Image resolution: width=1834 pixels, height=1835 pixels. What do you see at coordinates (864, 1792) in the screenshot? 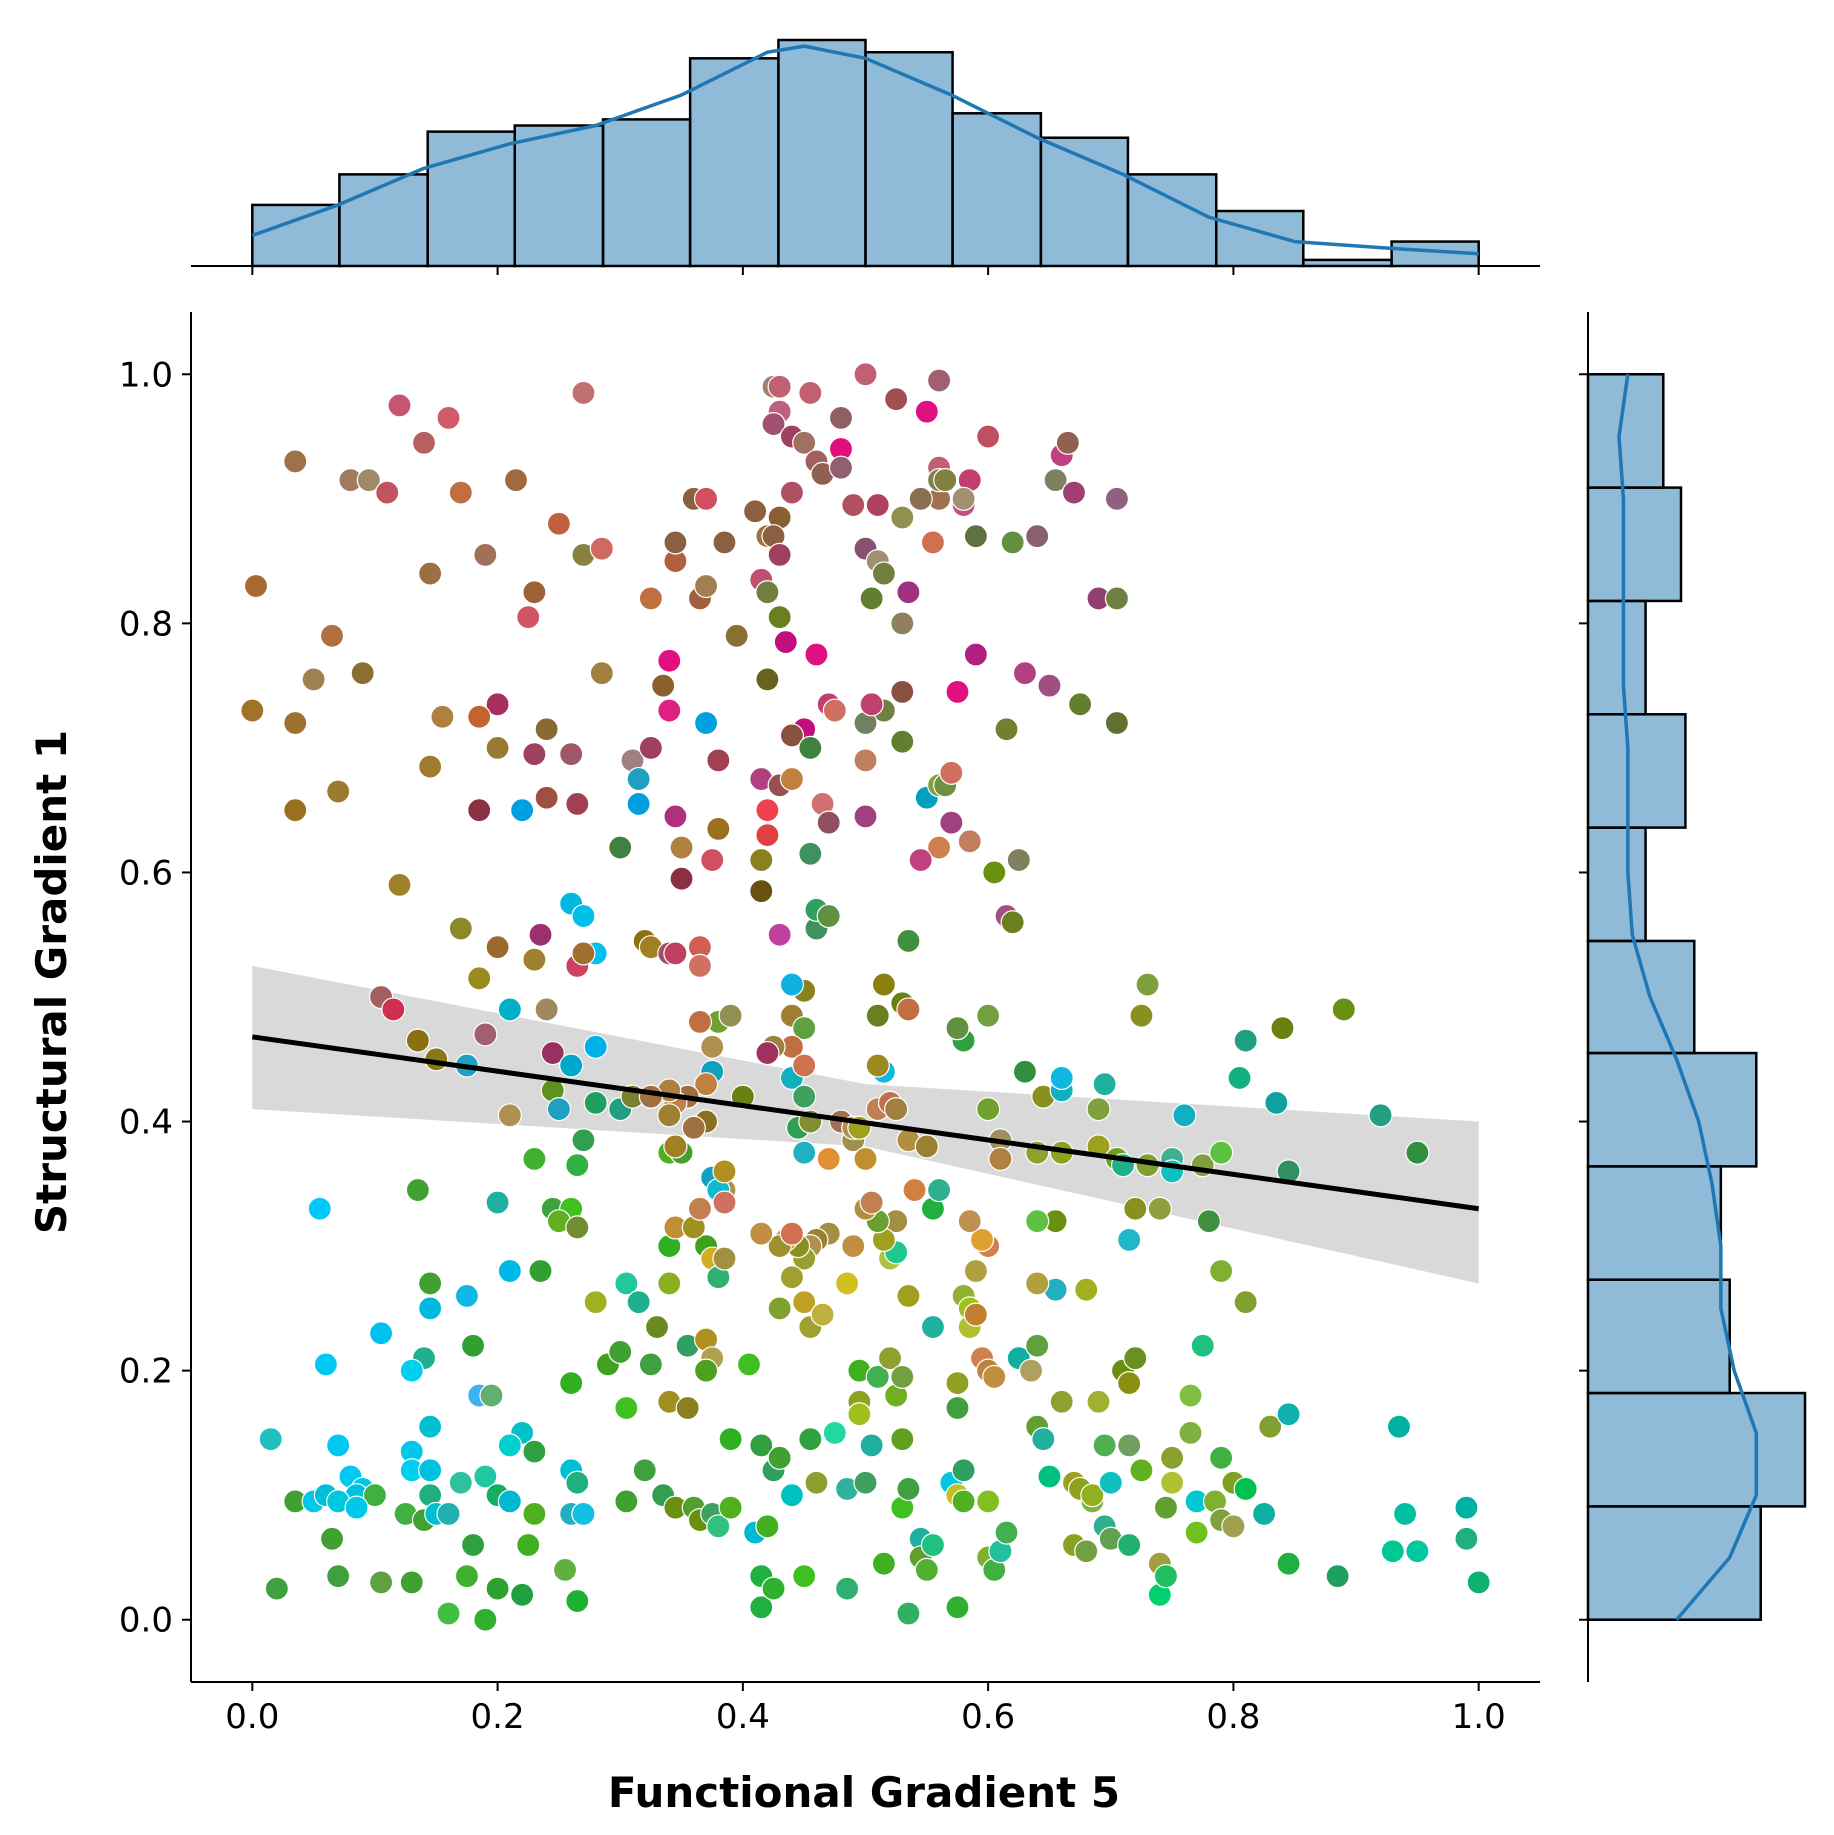
I see `x-axis-title: Functional Gradient 5` at bounding box center [864, 1792].